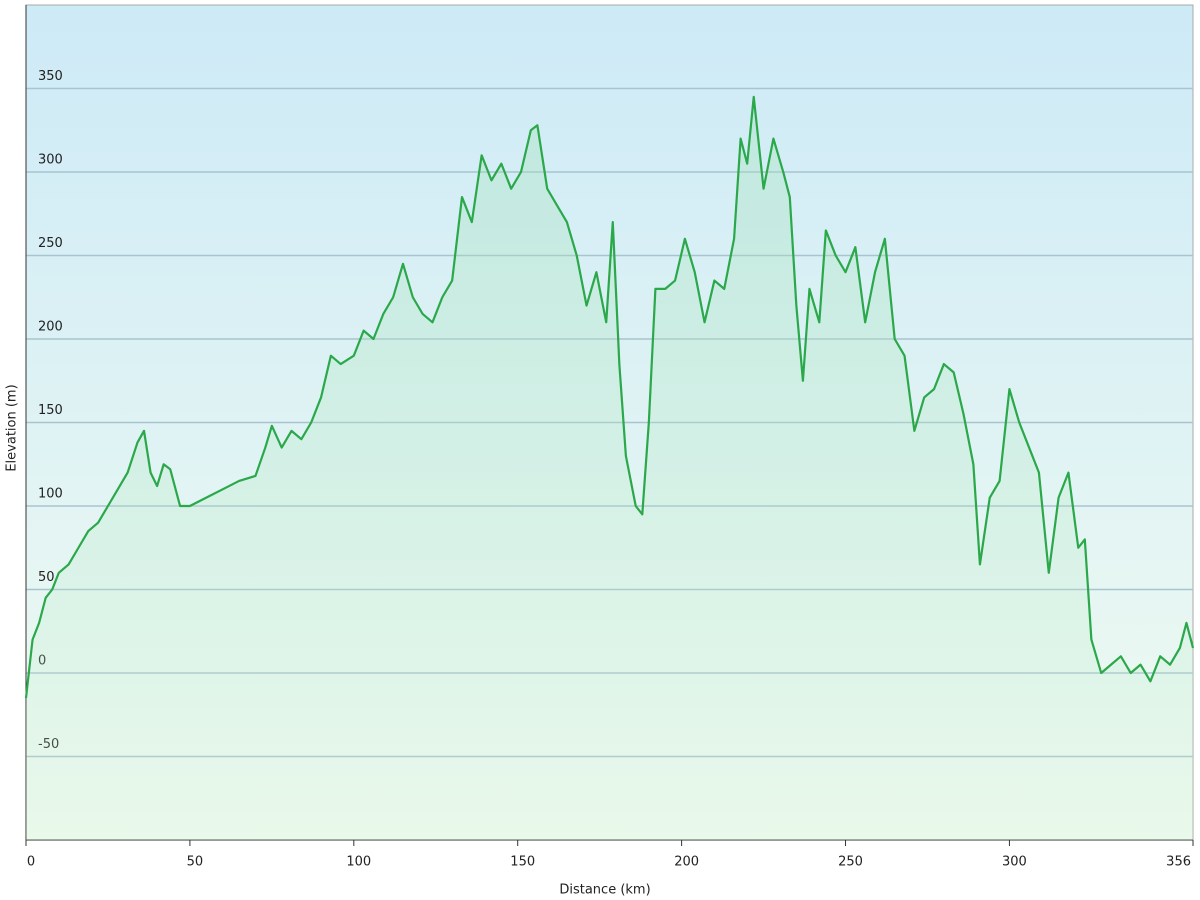  What do you see at coordinates (50, 327) in the screenshot?
I see `y-tick-label: 200` at bounding box center [50, 327].